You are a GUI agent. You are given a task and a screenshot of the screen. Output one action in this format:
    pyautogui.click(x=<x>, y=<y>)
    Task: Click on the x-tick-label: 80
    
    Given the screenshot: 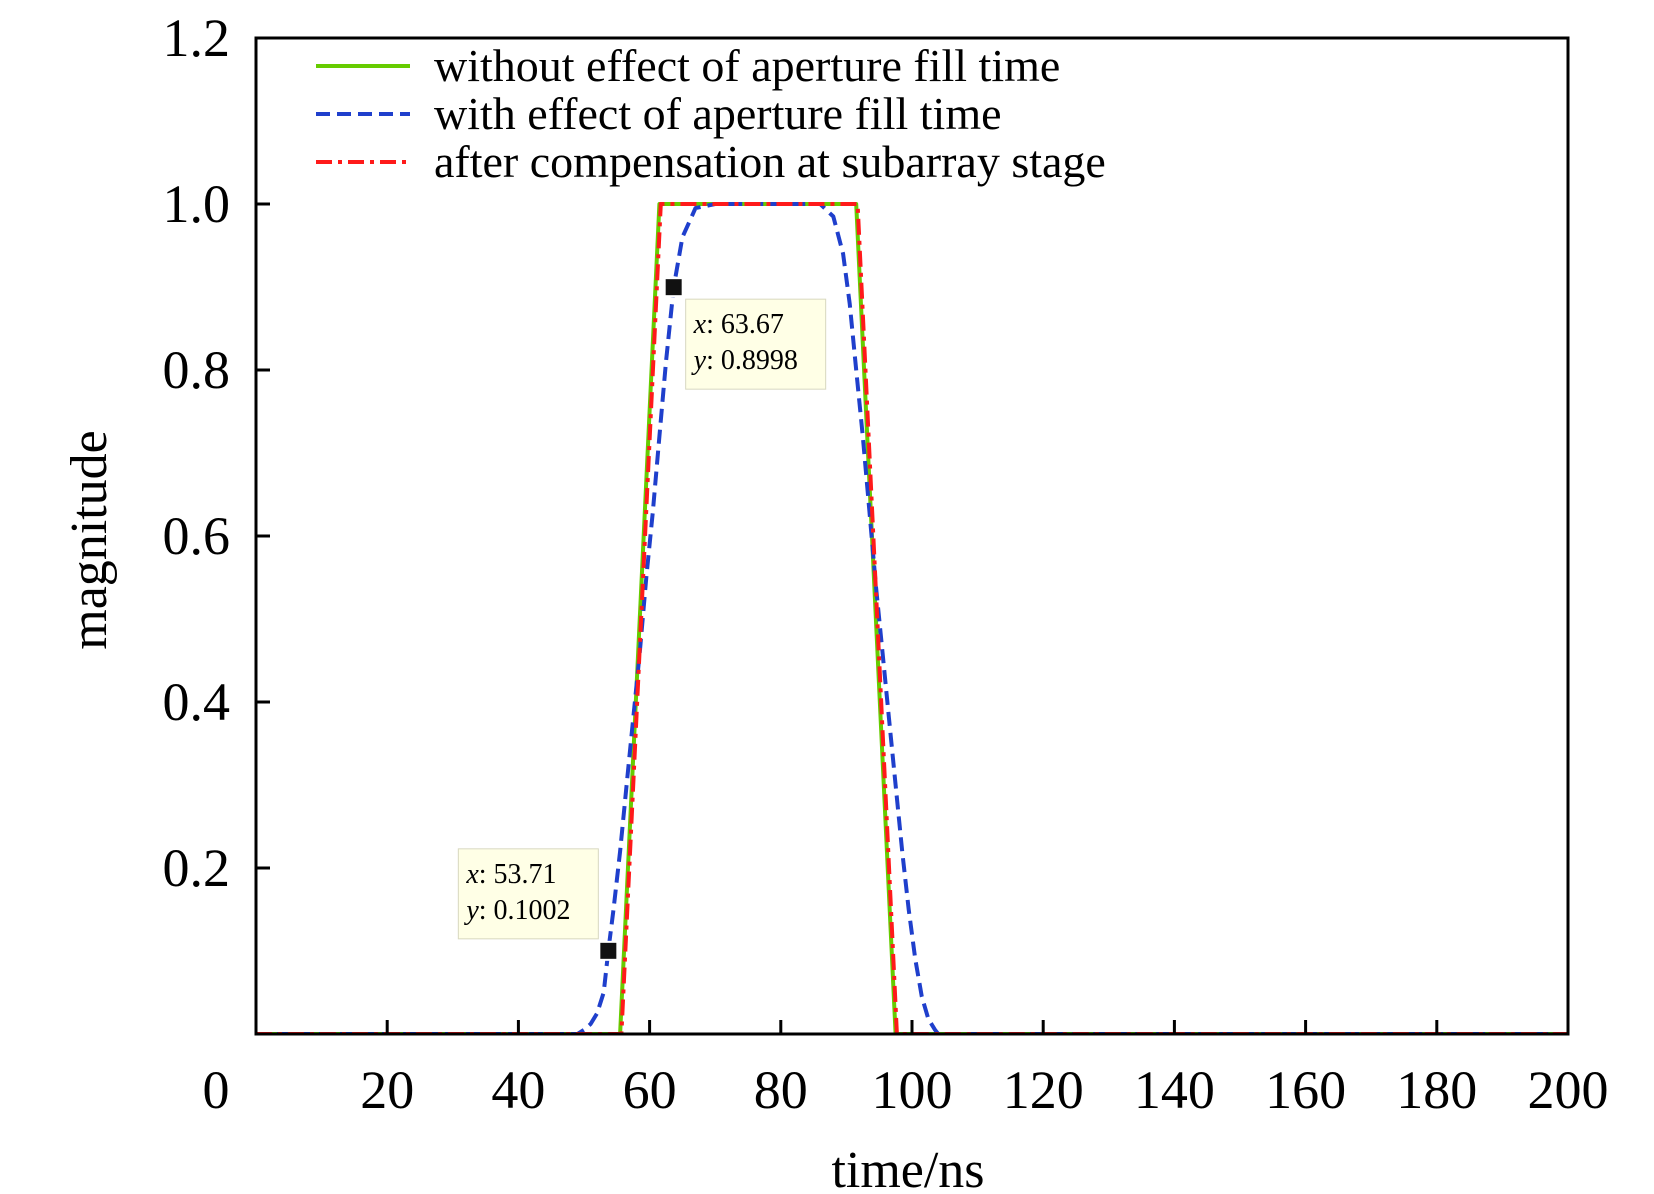 What is the action you would take?
    pyautogui.click(x=781, y=1090)
    